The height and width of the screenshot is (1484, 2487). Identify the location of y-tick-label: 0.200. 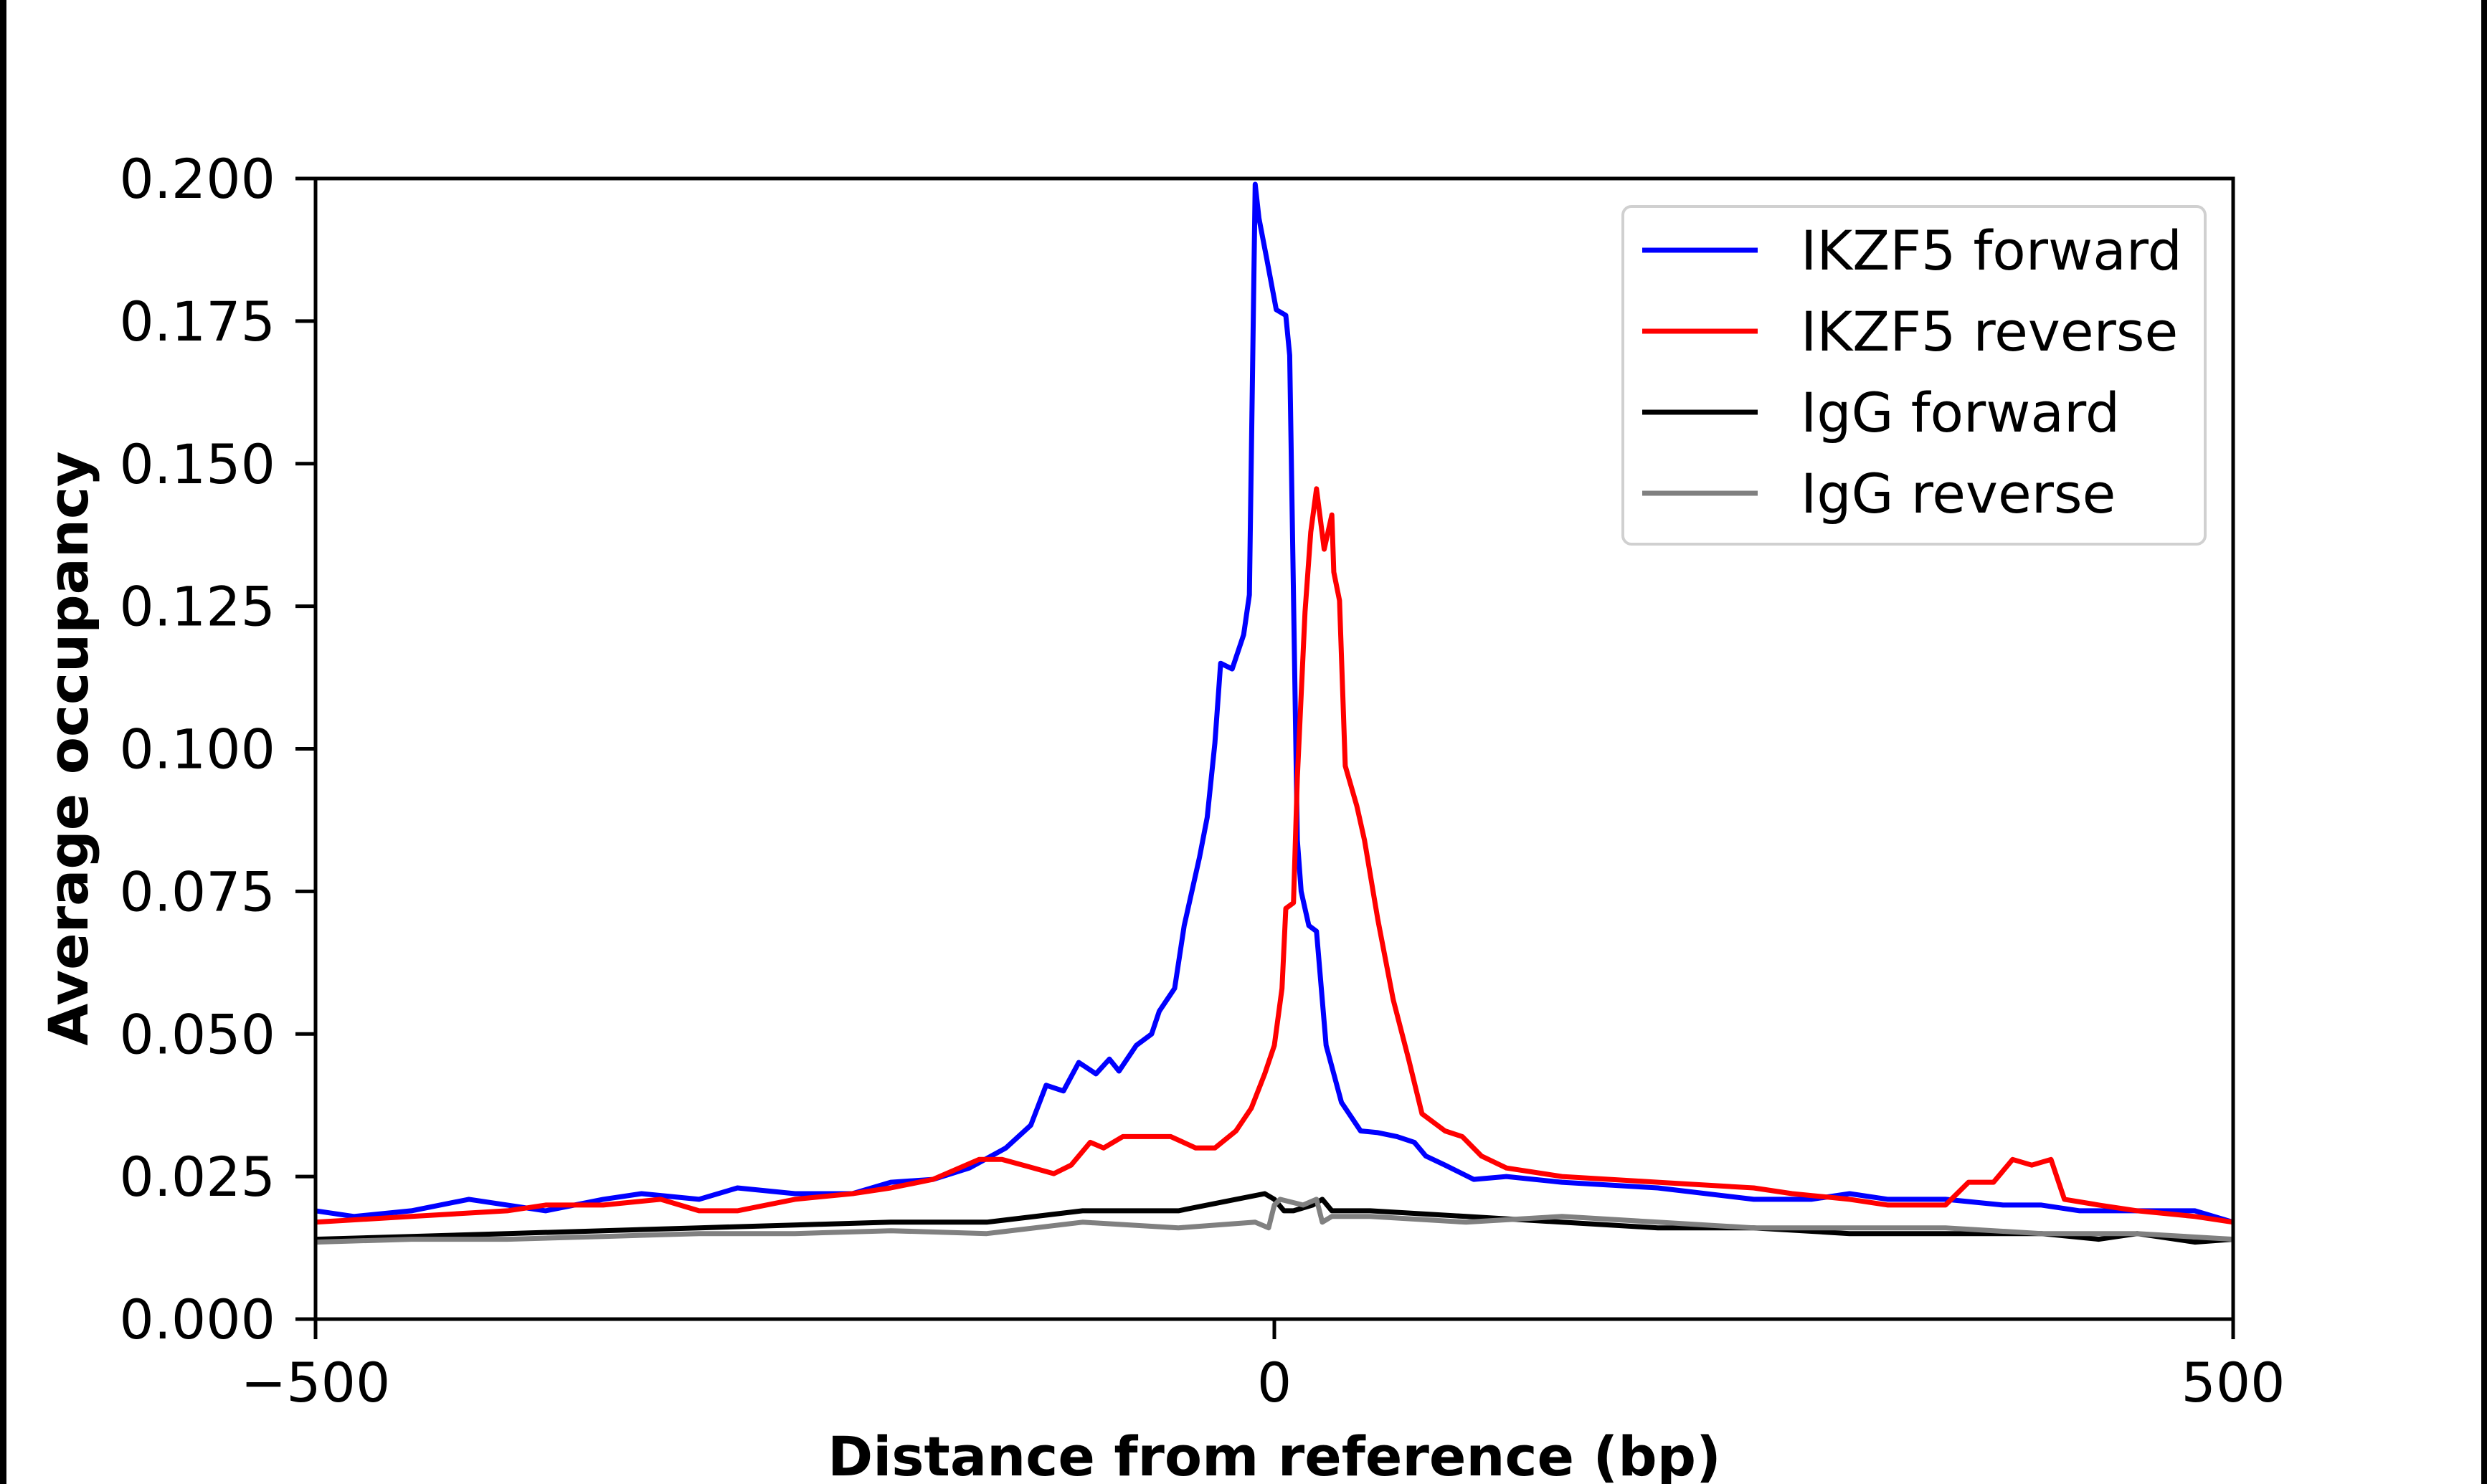
(197, 179).